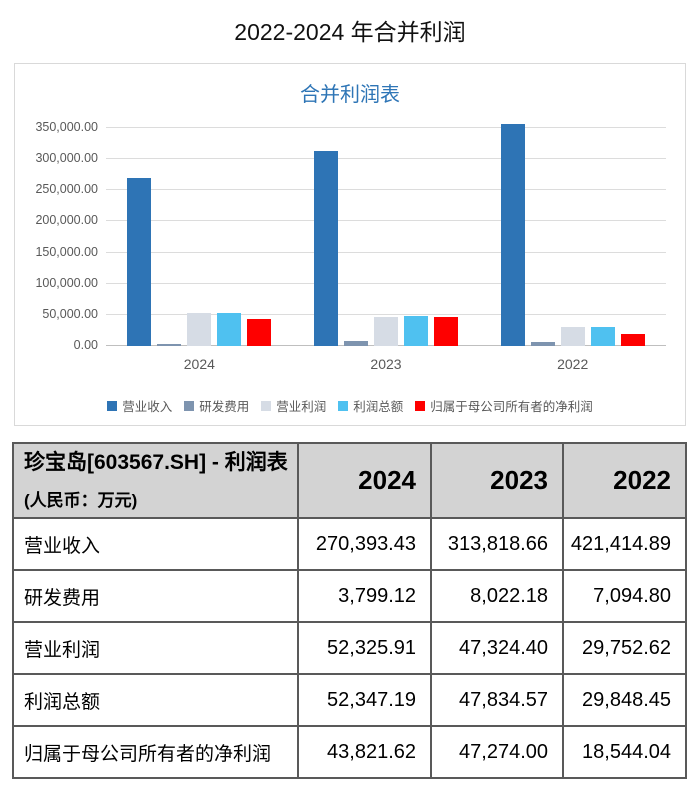 Image resolution: width=700 pixels, height=793 pixels. I want to click on row-value: 47,834.57, so click(497, 700).